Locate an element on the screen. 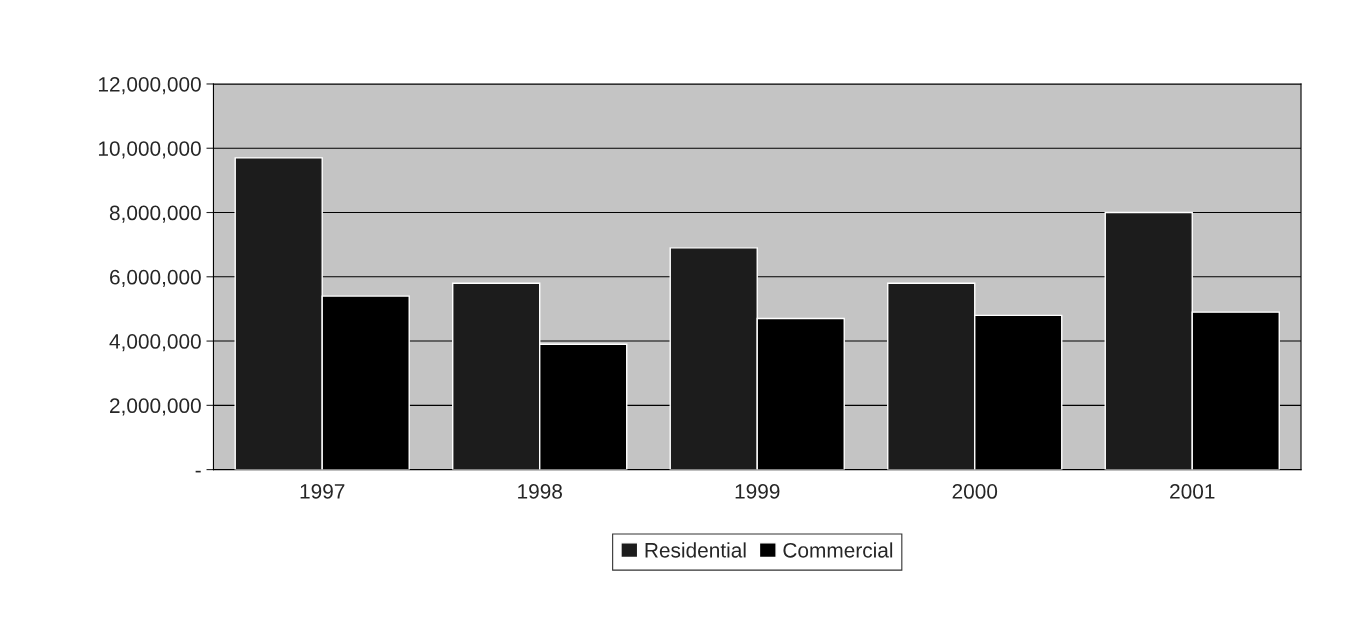 This screenshot has height=622, width=1351. y-tick-label: 4,000,000 is located at coordinates (155, 343).